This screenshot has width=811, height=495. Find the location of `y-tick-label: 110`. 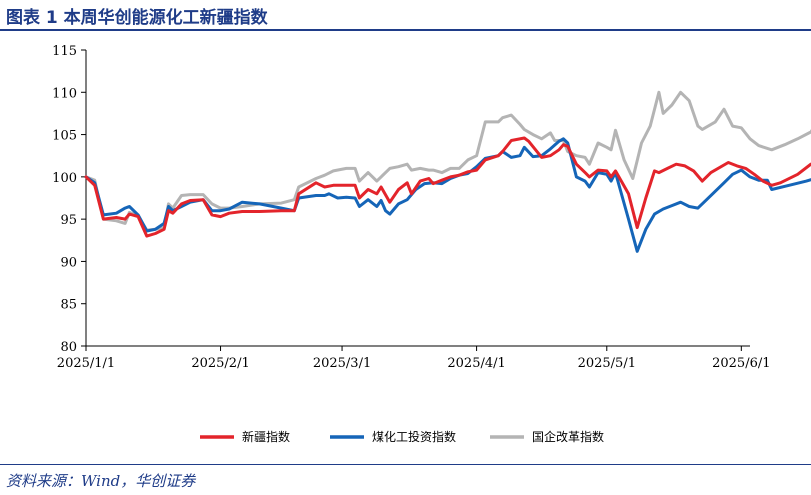

y-tick-label: 110 is located at coordinates (64, 93).